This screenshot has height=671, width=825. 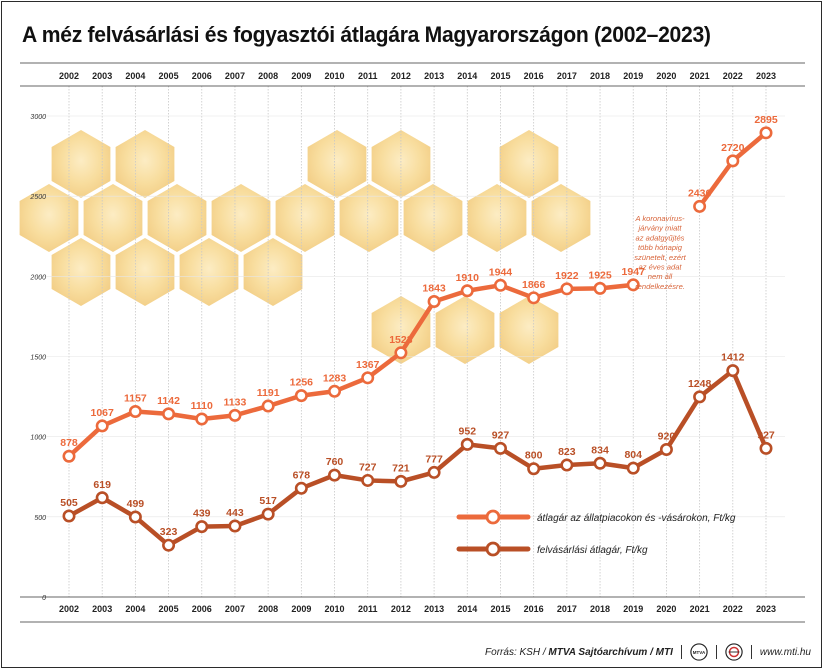 What do you see at coordinates (40, 518) in the screenshot?
I see `y-tick-label: 500` at bounding box center [40, 518].